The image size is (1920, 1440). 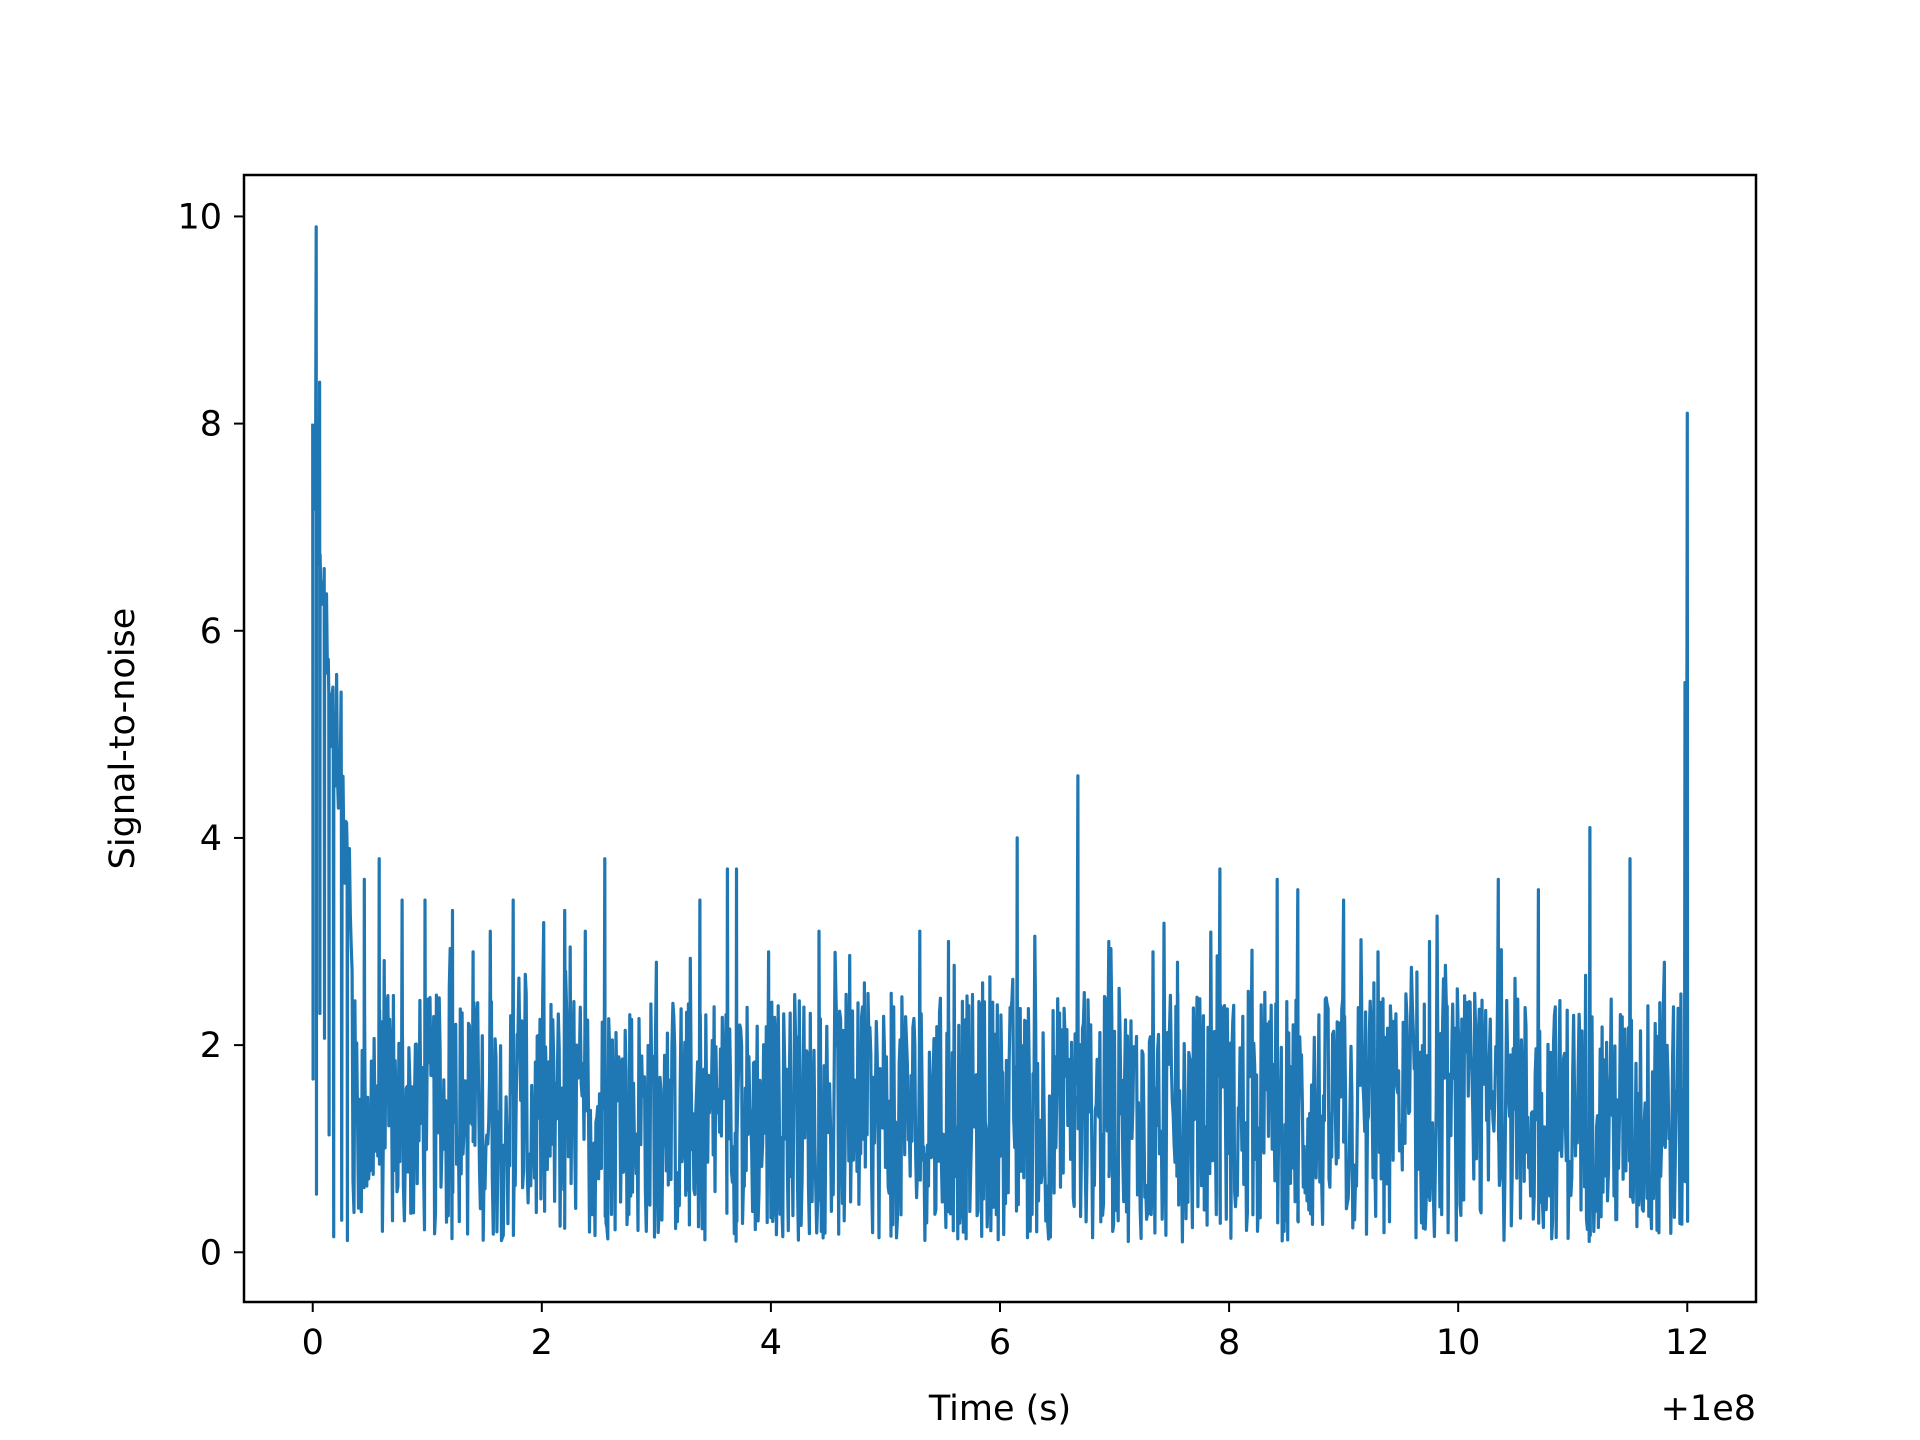 I want to click on x-tick-label: 6, so click(x=1000, y=1343).